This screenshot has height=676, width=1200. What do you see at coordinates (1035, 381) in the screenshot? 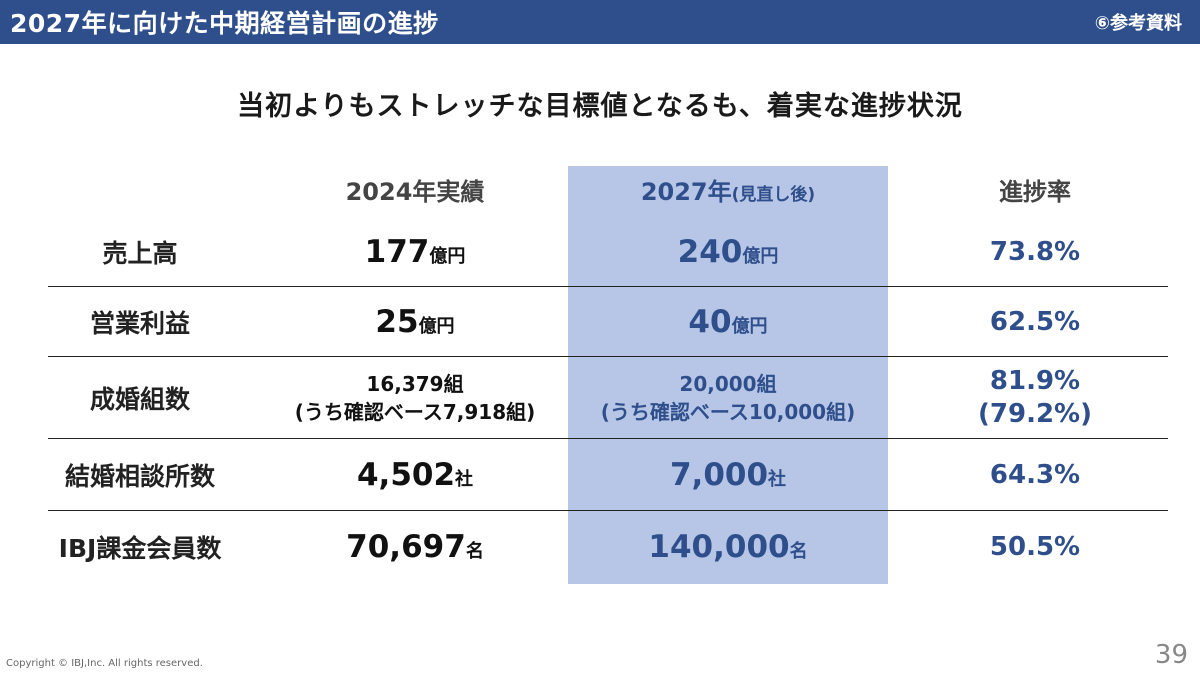
I see `progress-rate-main: 81.9%` at bounding box center [1035, 381].